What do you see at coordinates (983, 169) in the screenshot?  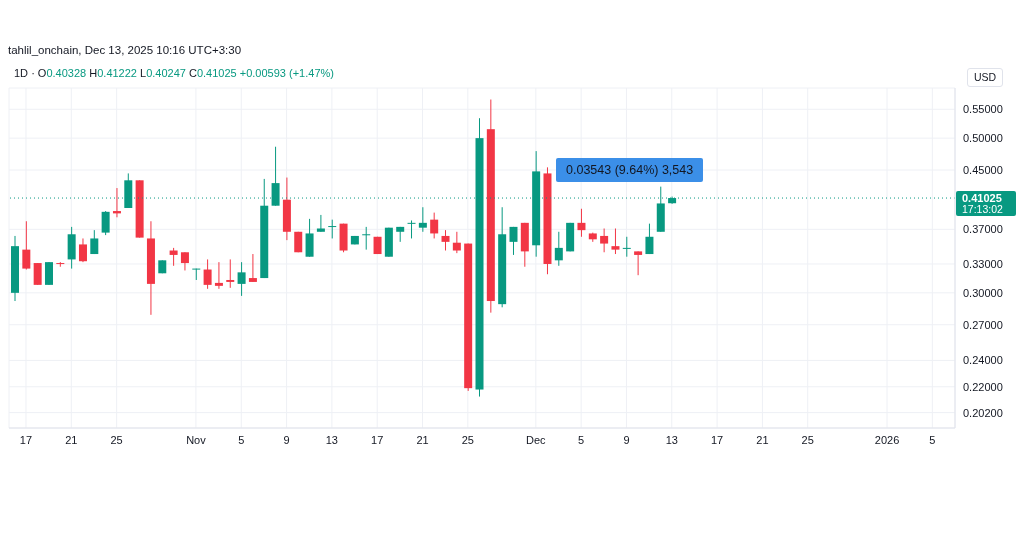 I see `y-tick-label: 0.45000` at bounding box center [983, 169].